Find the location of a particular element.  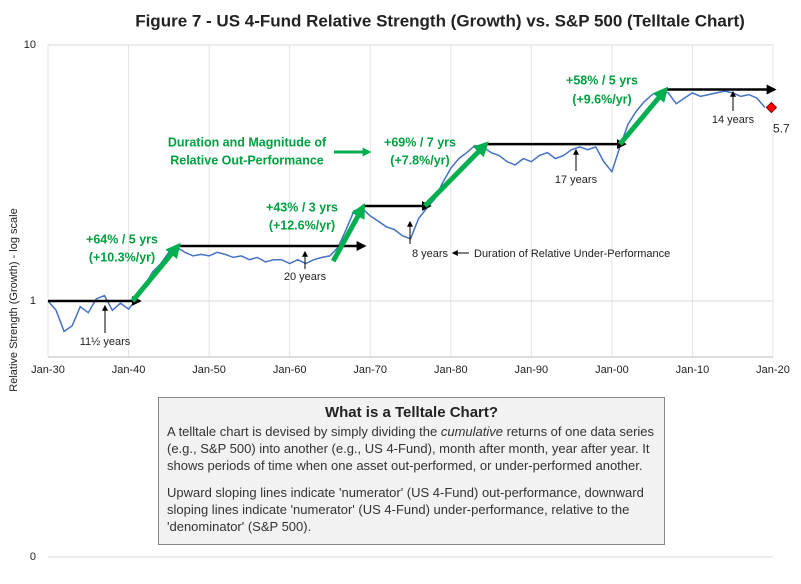

annotation: 8 years is located at coordinates (430, 254).